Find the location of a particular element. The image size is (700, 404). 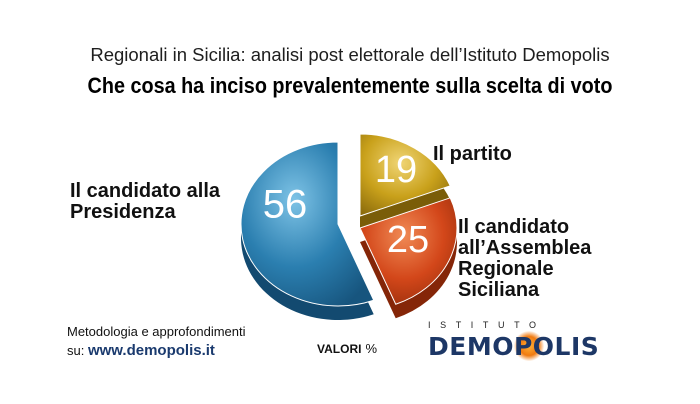

slice-label-assemblea-line2: all’Assemblea is located at coordinates (525, 248).